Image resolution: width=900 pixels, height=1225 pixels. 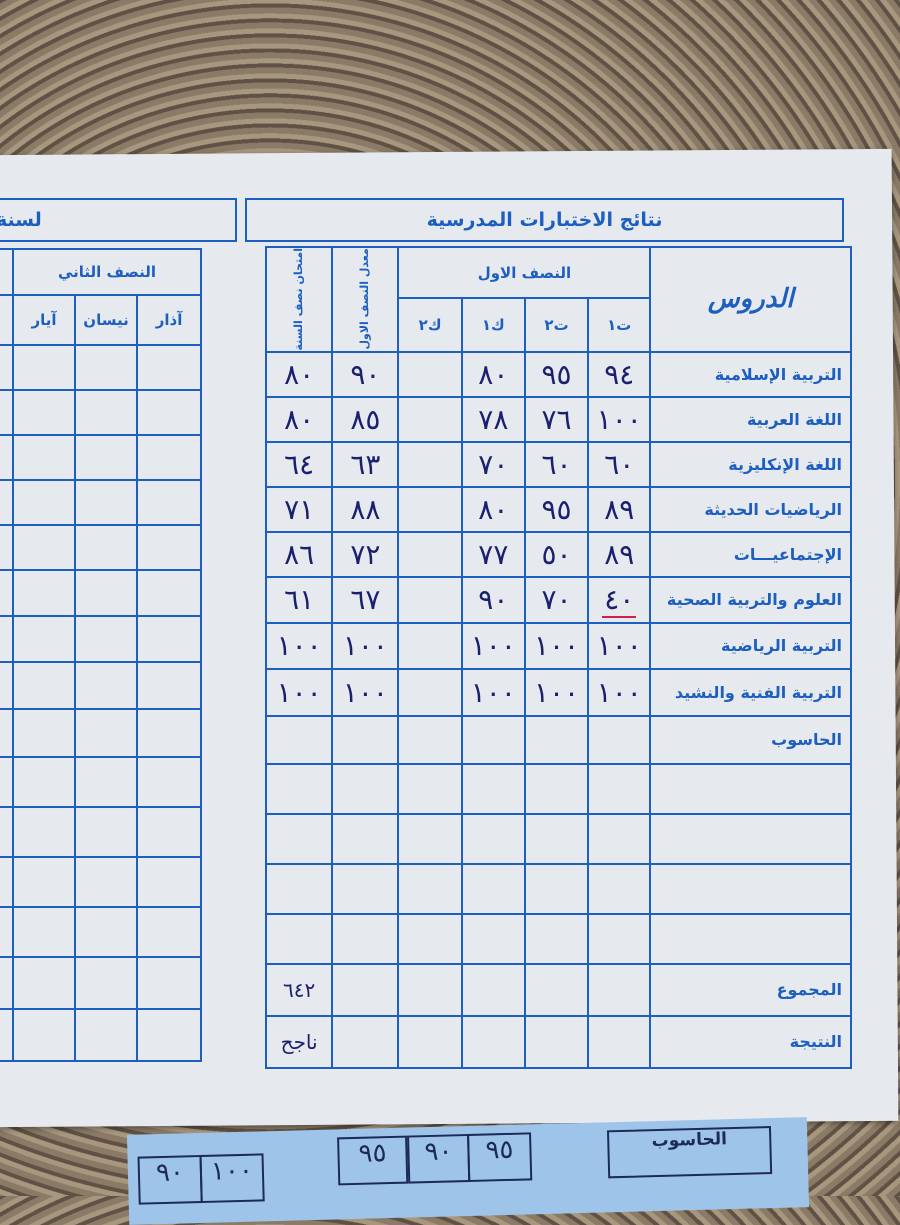 I want to click on table-row: العلوم والتربية الصحية ٤٠ ٧٠ ٩٠ ٦٧ ٦١, so click(x=558, y=599).